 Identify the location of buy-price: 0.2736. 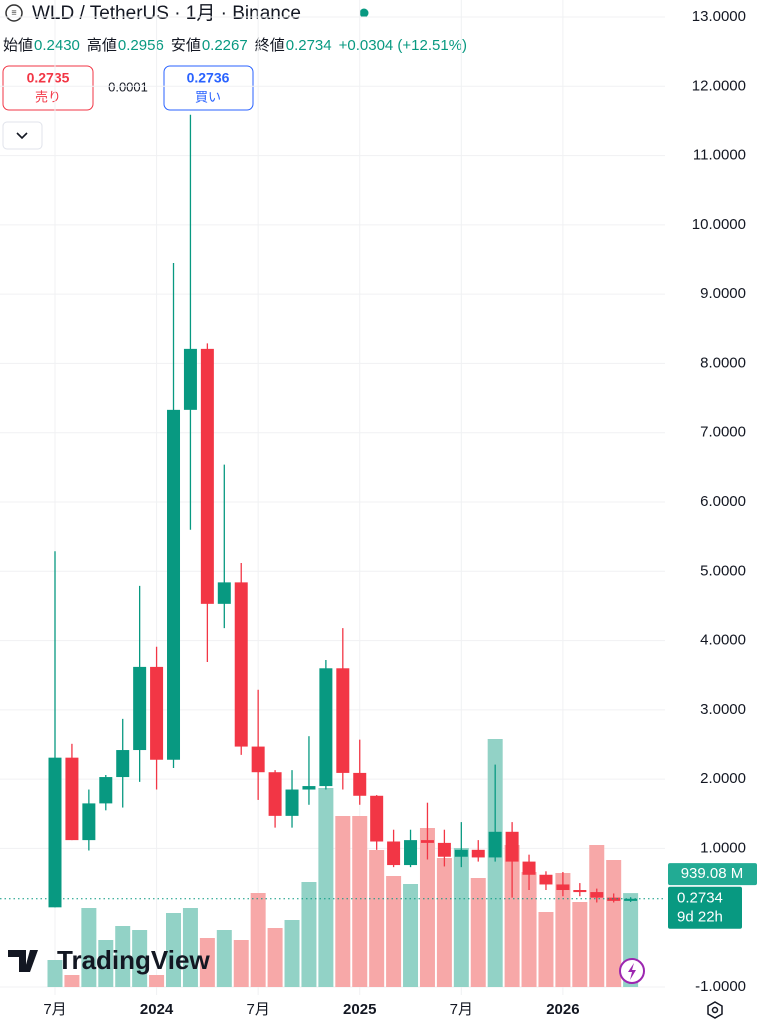
(208, 78).